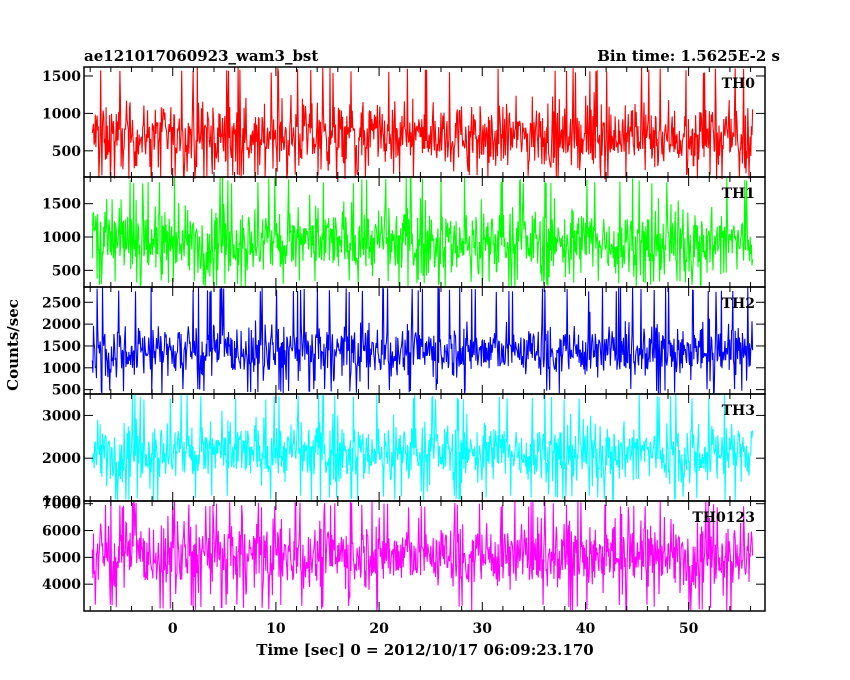 The image size is (850, 680). What do you see at coordinates (422, 341) in the screenshot?
I see `series-line-TH2` at bounding box center [422, 341].